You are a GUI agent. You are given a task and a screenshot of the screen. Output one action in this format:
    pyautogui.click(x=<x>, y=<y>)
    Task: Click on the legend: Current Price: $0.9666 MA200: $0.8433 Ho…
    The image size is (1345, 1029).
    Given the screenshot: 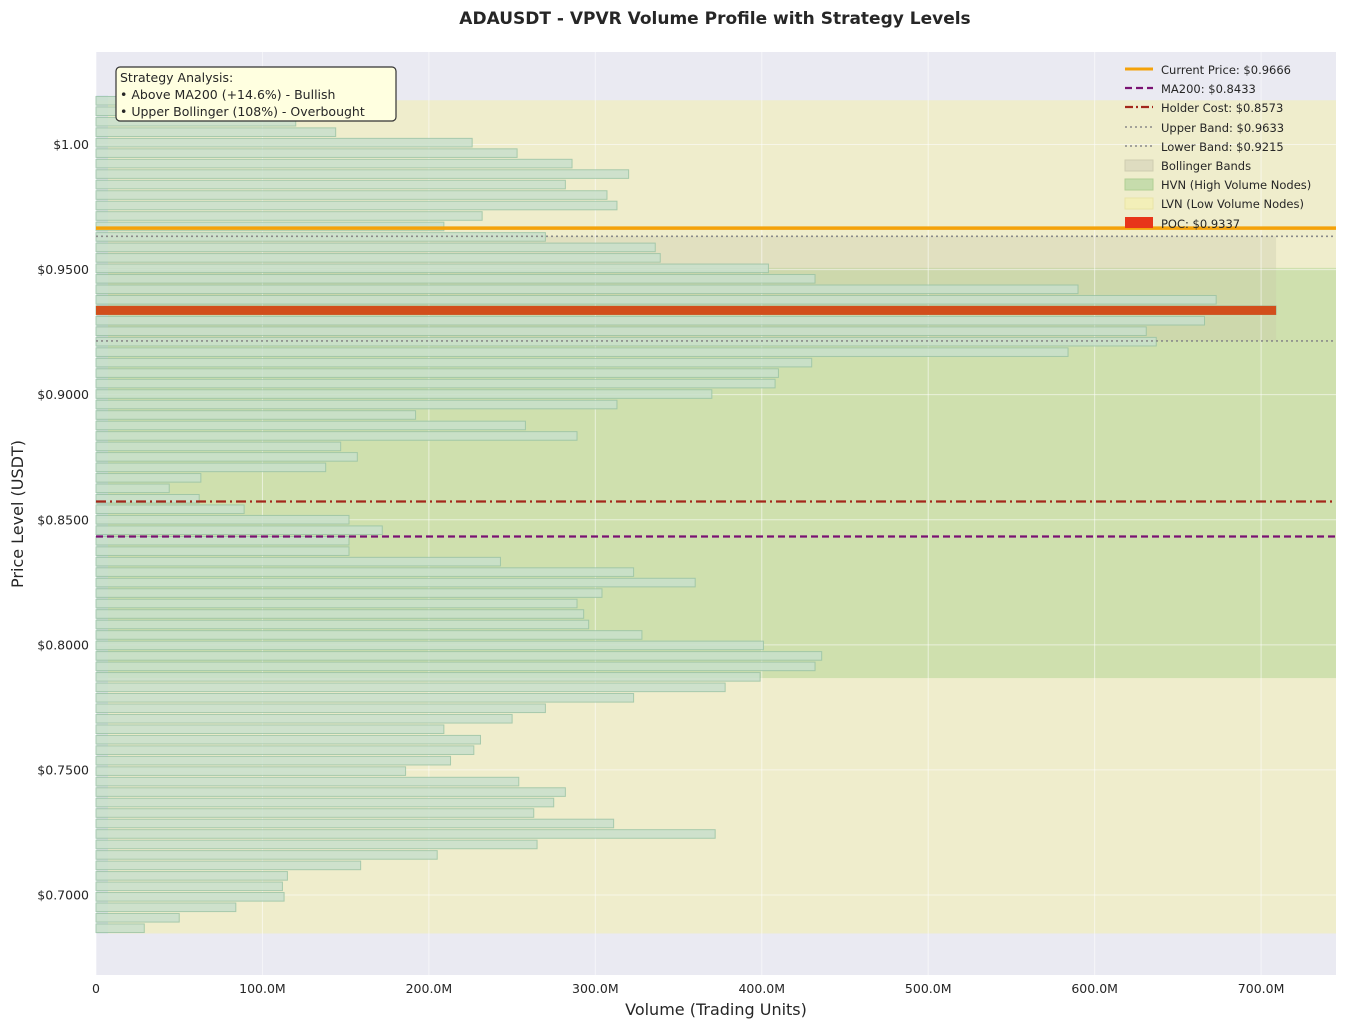 What is the action you would take?
    pyautogui.click(x=1217, y=147)
    